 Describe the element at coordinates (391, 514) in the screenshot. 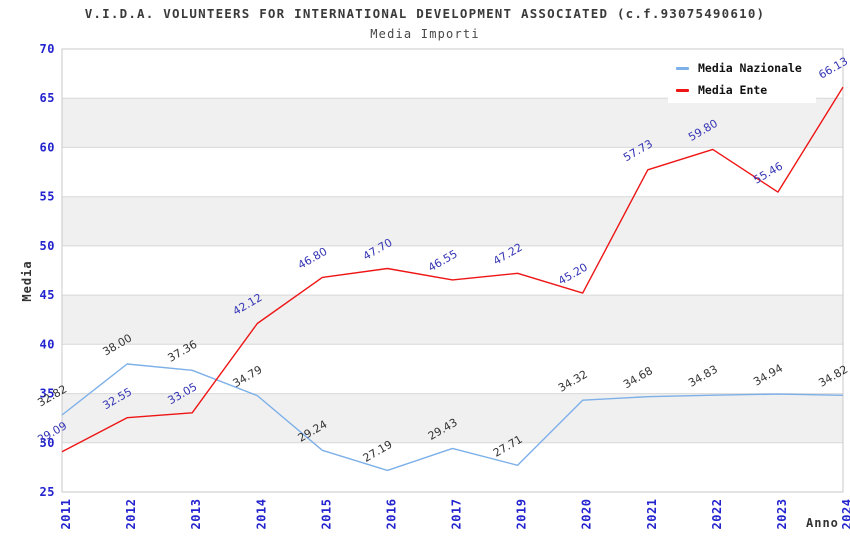

I see `x-axis-tick-label: 2016` at that location.